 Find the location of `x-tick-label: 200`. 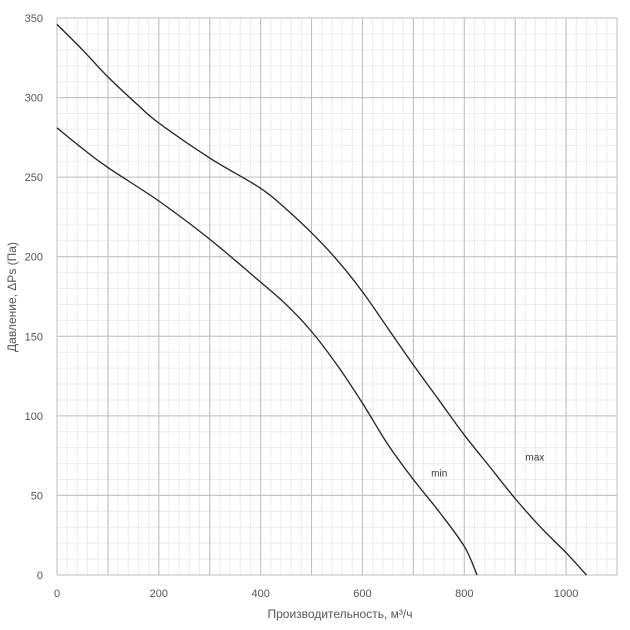

x-tick-label: 200 is located at coordinates (159, 594).